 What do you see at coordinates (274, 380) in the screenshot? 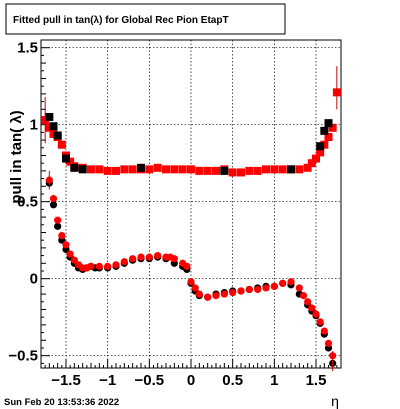
I see `x-tick-label: 1` at bounding box center [274, 380].